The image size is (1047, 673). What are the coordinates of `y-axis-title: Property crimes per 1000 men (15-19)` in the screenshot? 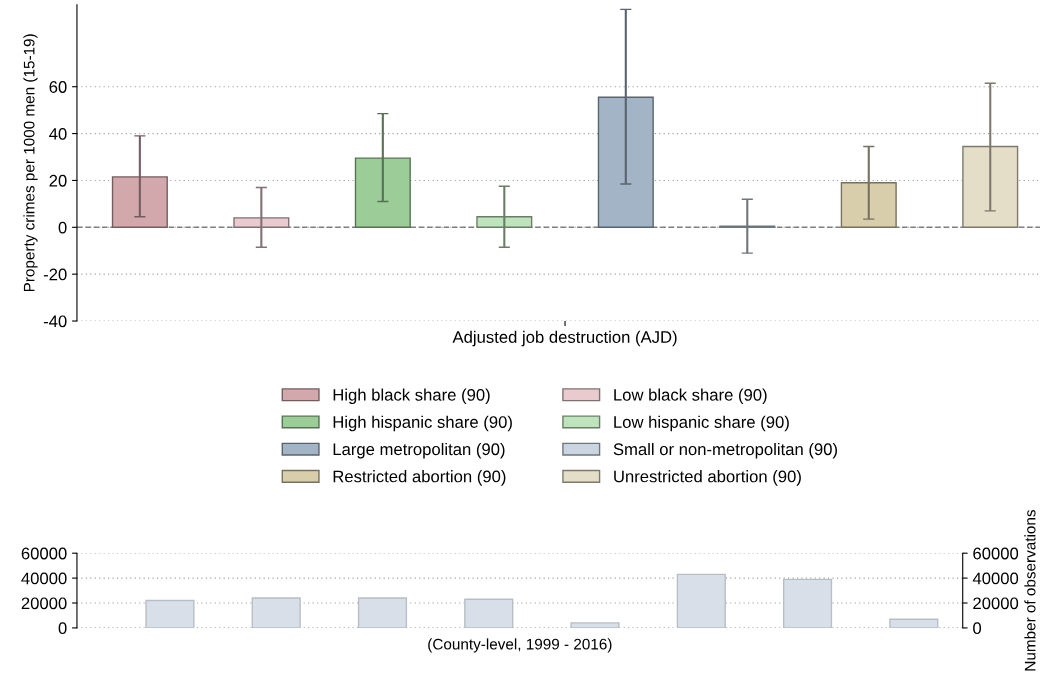 It's located at (30, 163).